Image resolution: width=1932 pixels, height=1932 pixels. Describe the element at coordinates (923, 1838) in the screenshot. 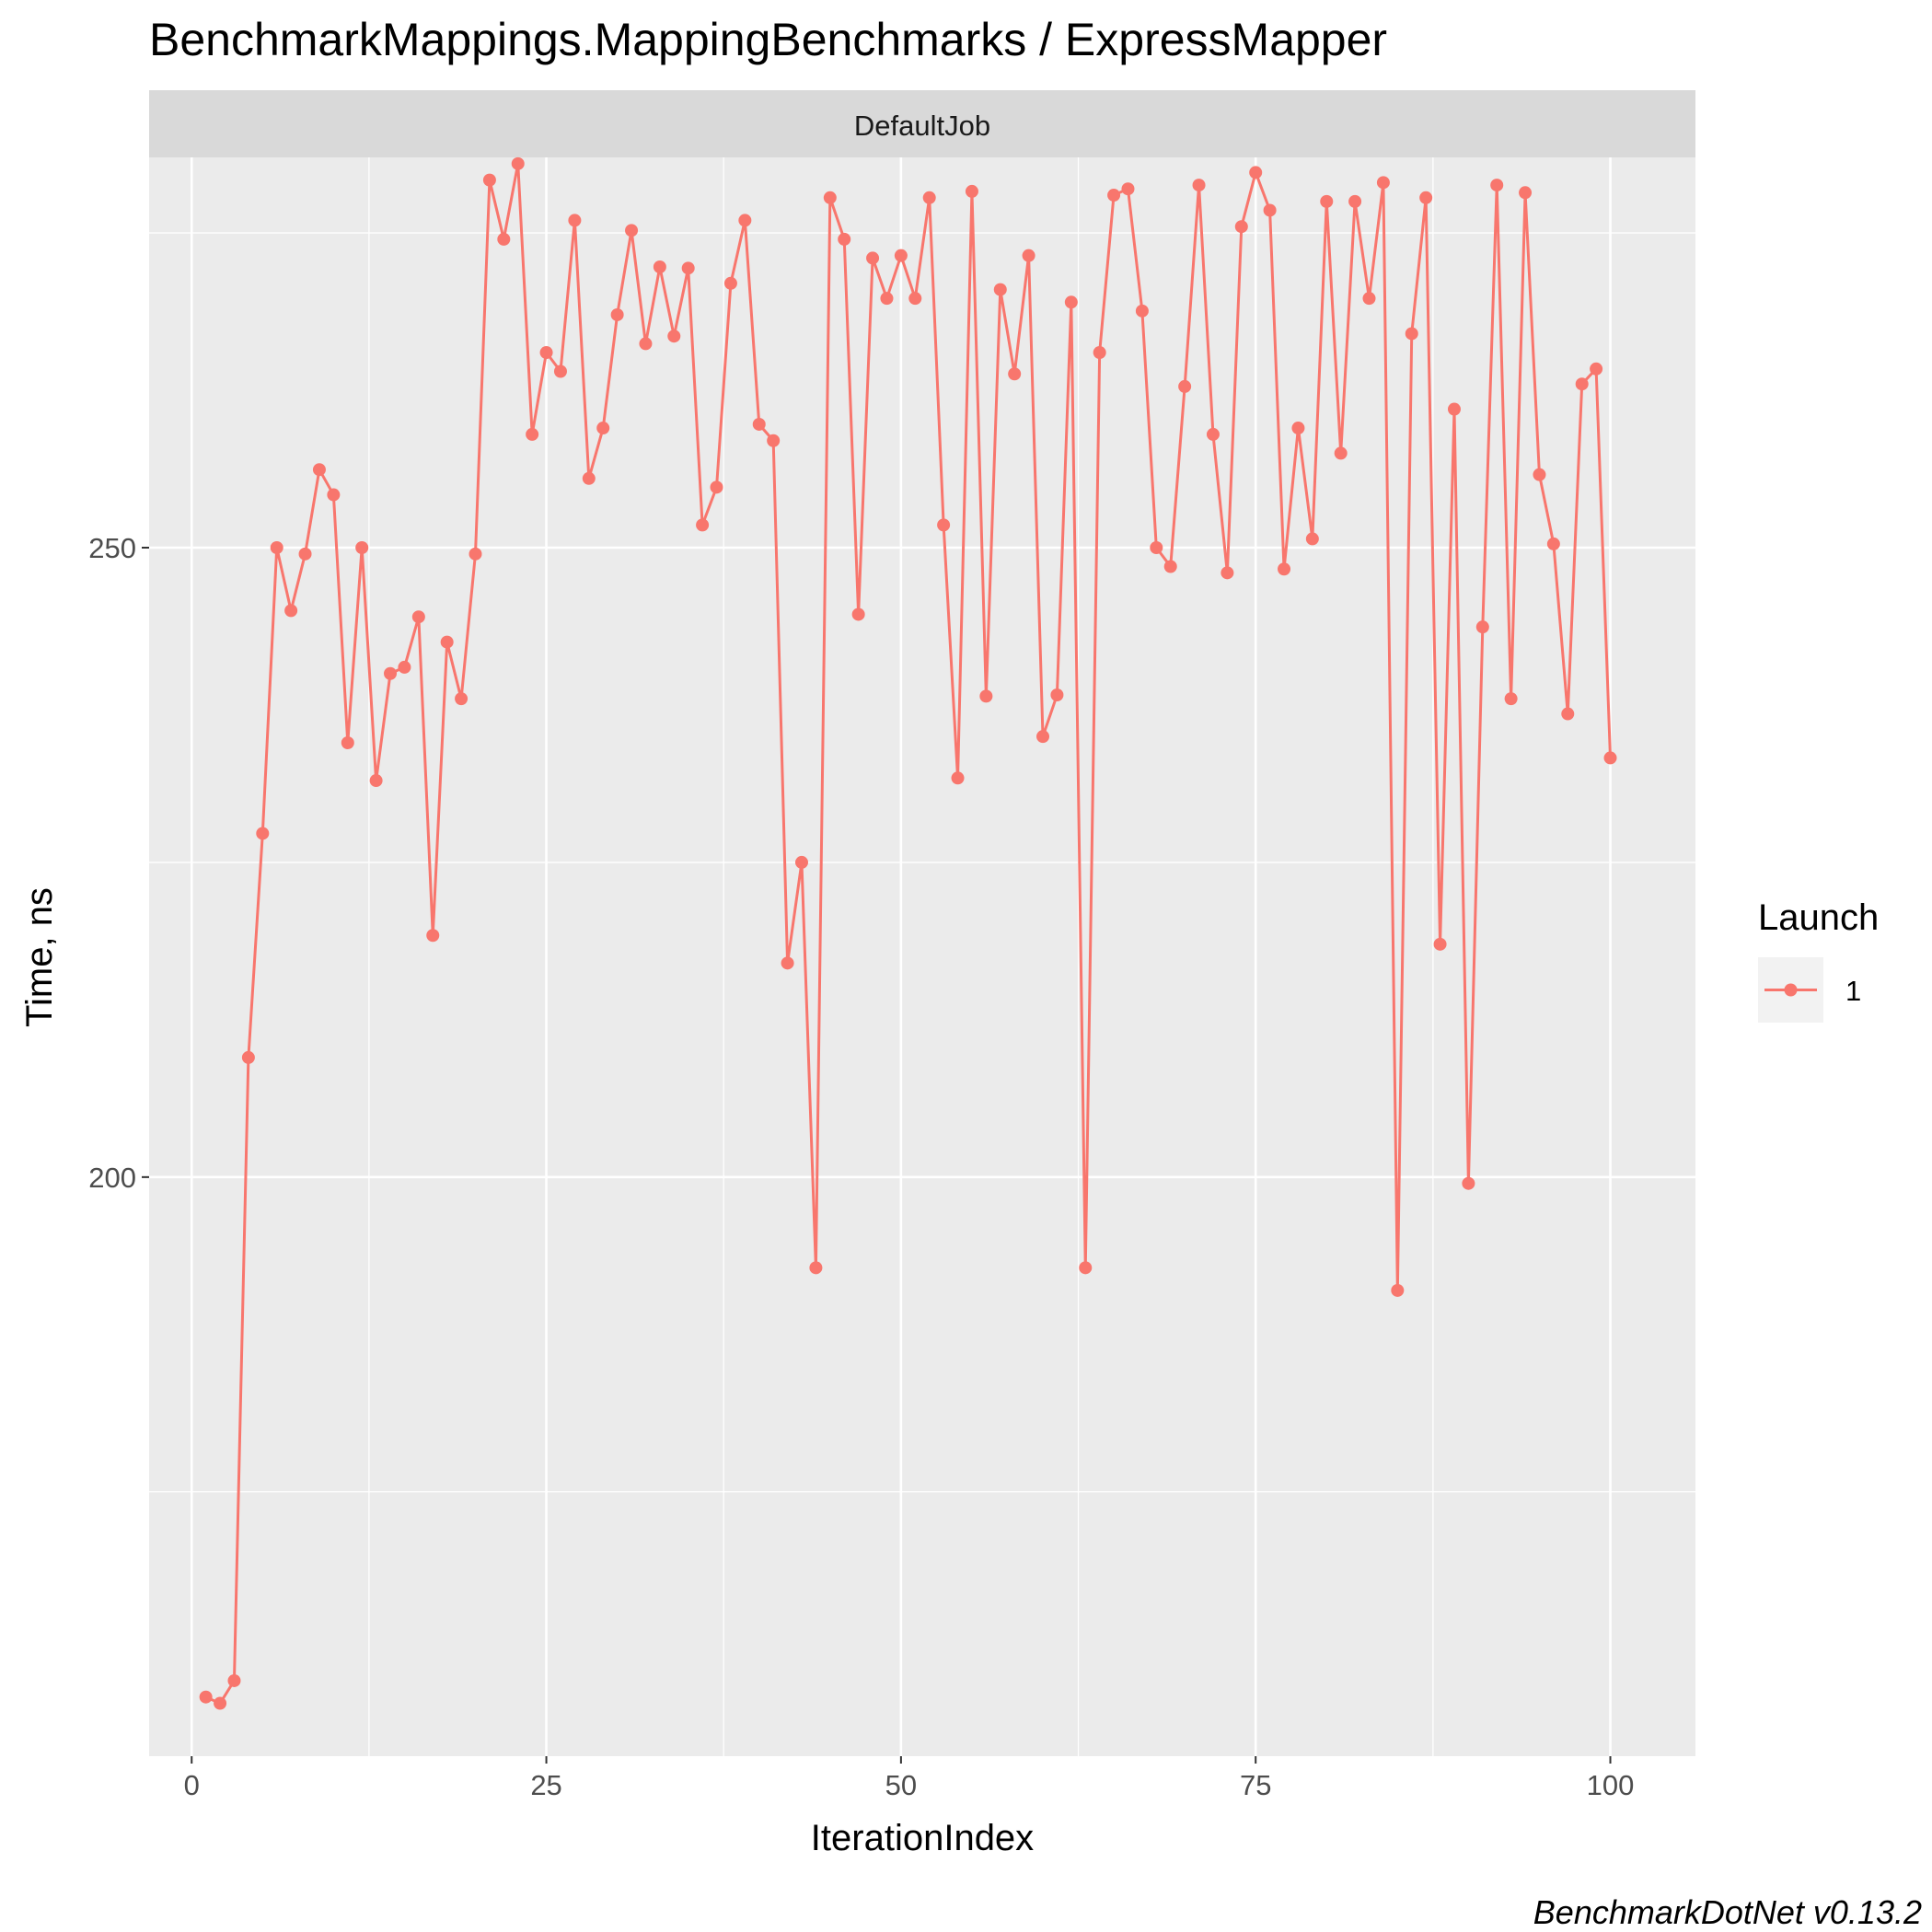

I see `x-axis-title: IterationIndex` at that location.